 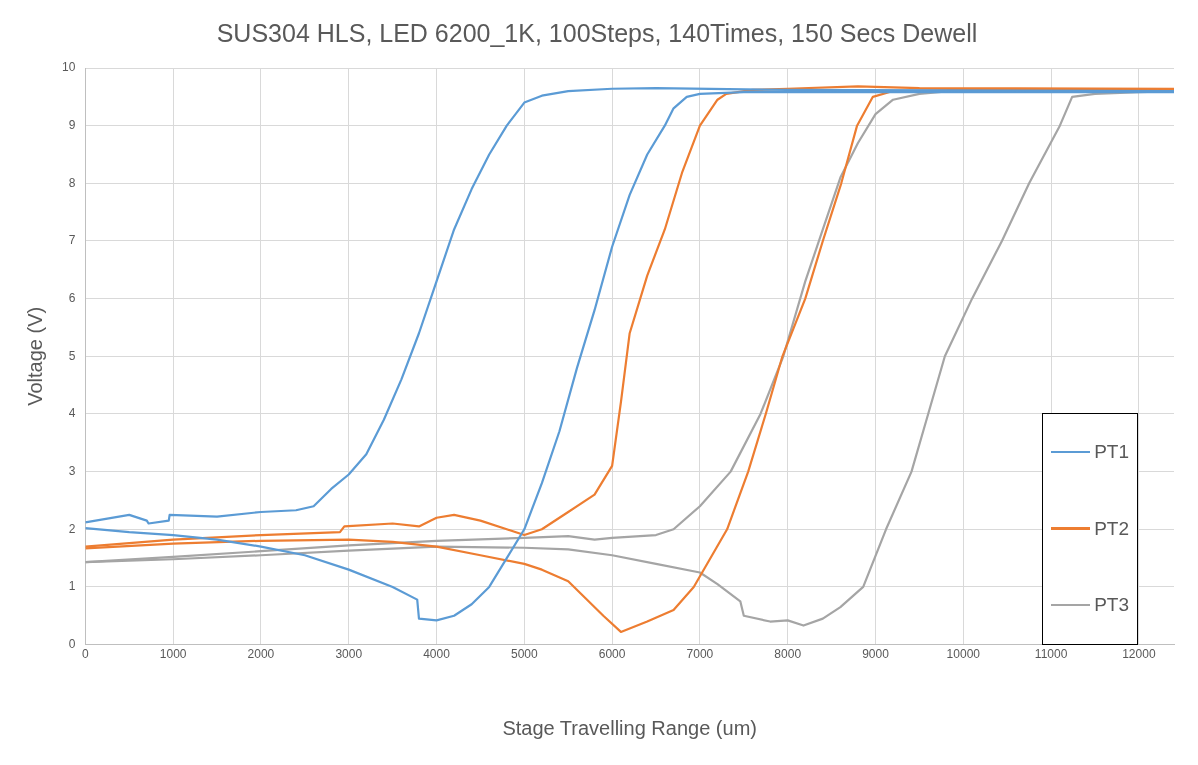 What do you see at coordinates (72, 240) in the screenshot?
I see `y-tick-label: 7` at bounding box center [72, 240].